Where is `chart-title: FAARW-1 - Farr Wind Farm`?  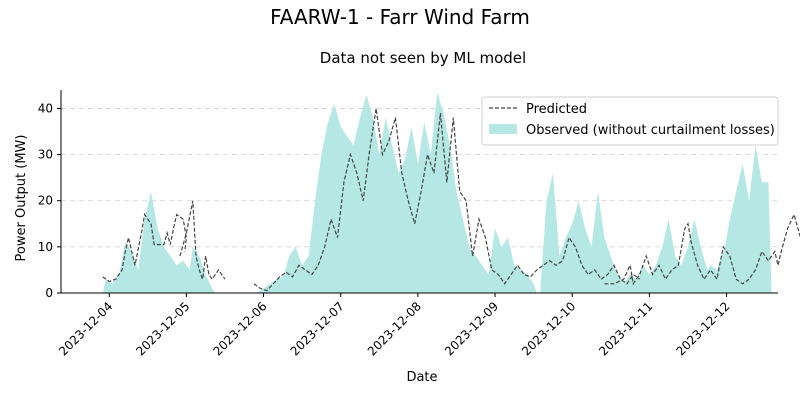
chart-title: FAARW-1 - Farr Wind Farm is located at coordinates (400, 17).